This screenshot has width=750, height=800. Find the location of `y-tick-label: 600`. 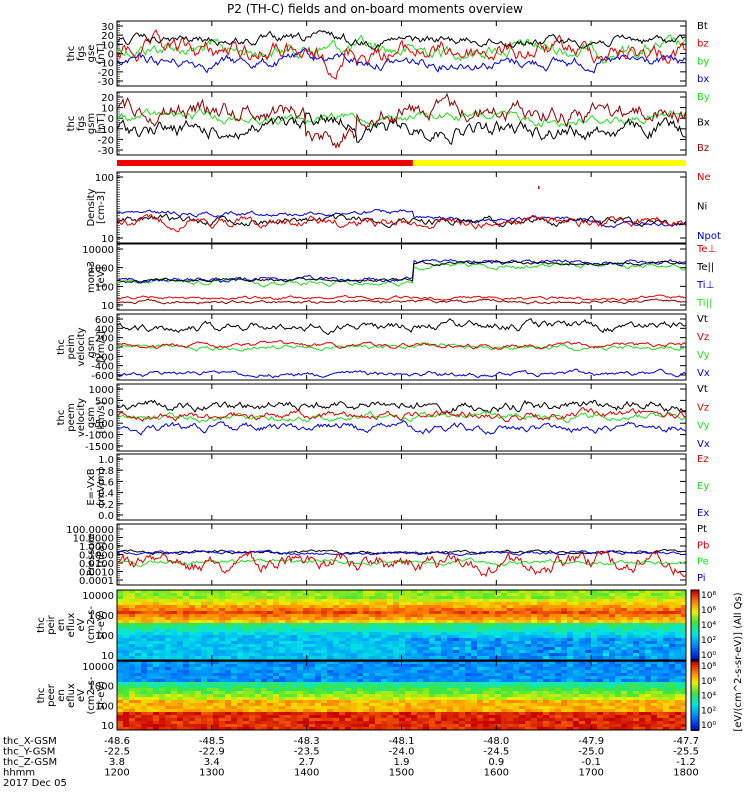

y-tick-label: 600 is located at coordinates (104, 320).